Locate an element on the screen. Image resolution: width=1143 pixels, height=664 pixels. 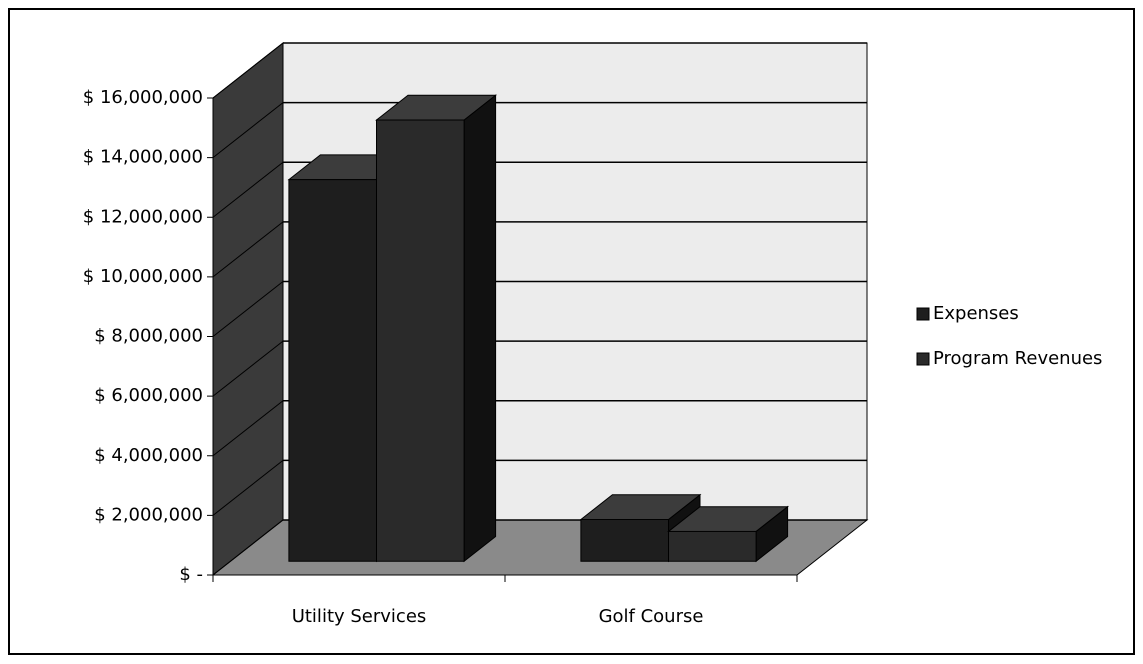
x-tick-label: Utility Services is located at coordinates (359, 616).